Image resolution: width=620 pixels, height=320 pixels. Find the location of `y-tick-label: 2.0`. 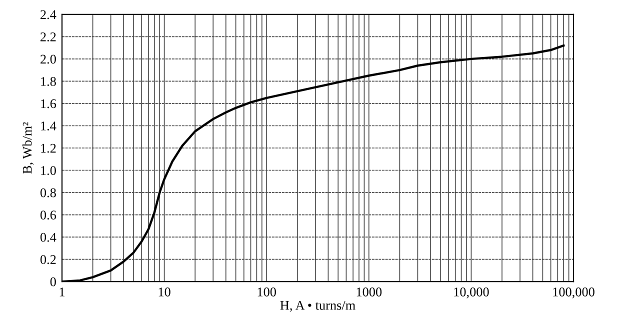

y-tick-label: 2.0 is located at coordinates (48, 59).